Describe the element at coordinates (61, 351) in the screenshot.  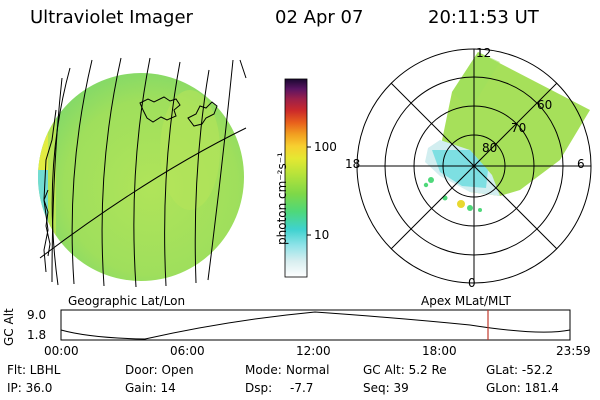
I see `alt-xtick-0000: 00:00` at that location.